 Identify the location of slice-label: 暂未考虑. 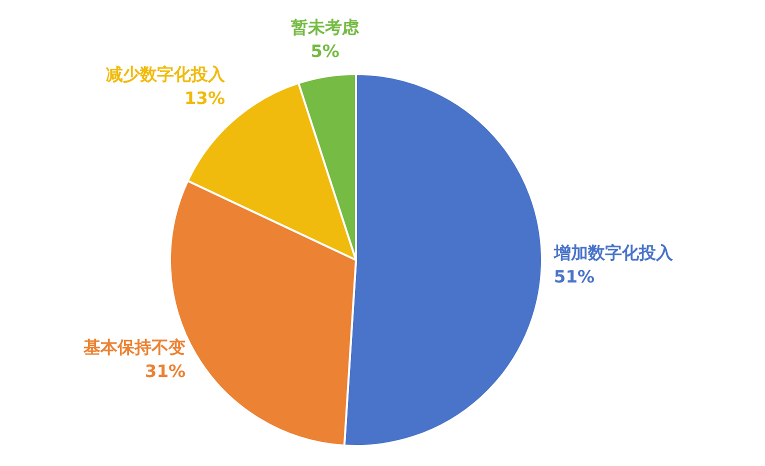
(325, 28).